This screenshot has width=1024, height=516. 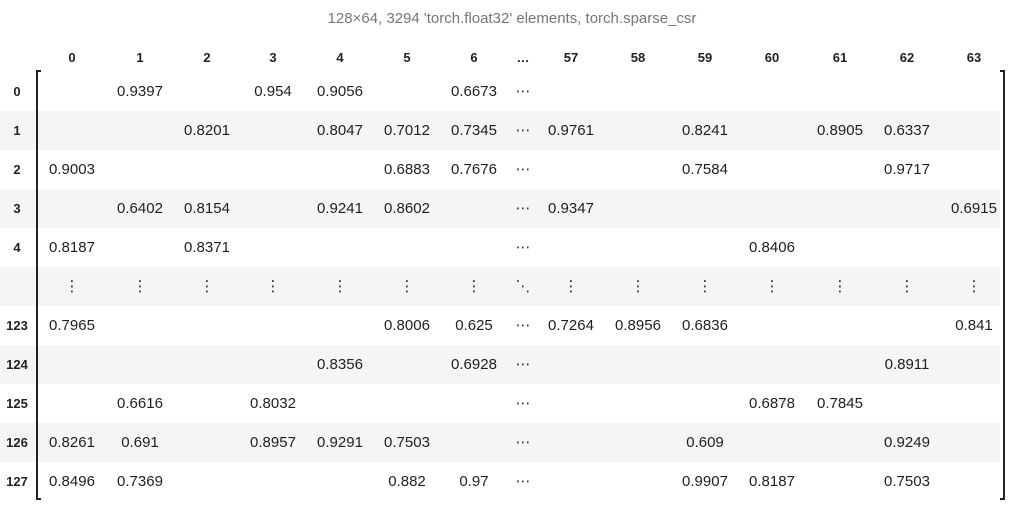 I want to click on diagonal-ellipsis: ⋱, so click(x=523, y=286).